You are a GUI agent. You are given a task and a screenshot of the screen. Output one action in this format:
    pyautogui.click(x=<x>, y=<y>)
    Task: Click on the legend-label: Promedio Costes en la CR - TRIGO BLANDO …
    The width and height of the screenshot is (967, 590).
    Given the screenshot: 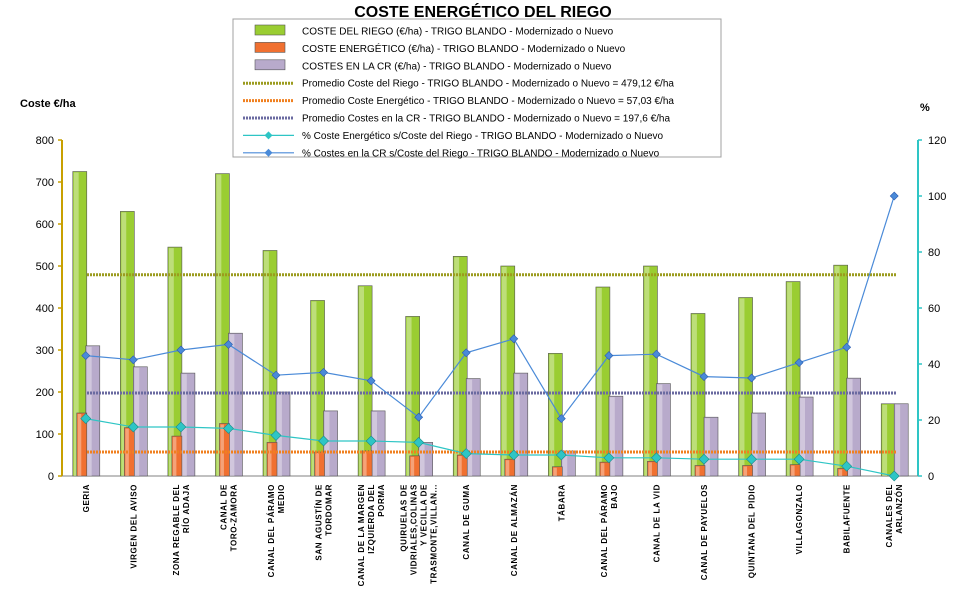 What is the action you would take?
    pyautogui.click(x=486, y=119)
    